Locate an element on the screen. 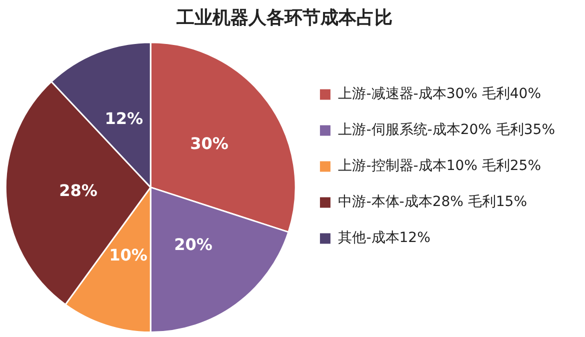 Image resolution: width=585 pixels, height=337 pixels. legend-label: 上游-减速器-成本30% 毛利40% is located at coordinates (440, 94).